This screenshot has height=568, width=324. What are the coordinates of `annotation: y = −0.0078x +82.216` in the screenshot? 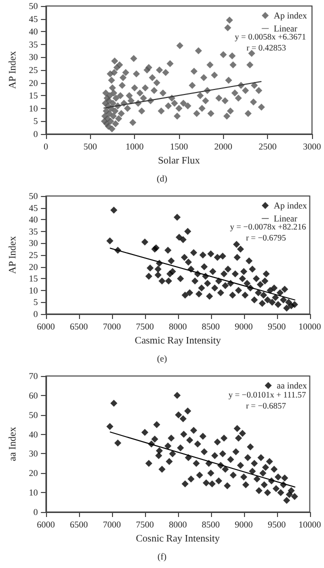 It's located at (268, 227).